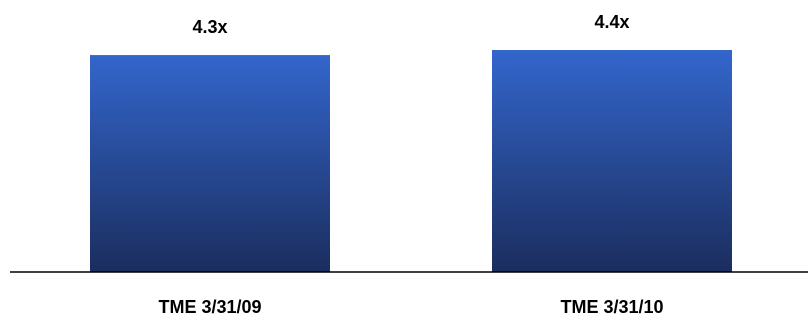 Image resolution: width=808 pixels, height=322 pixels. Describe the element at coordinates (611, 22) in the screenshot. I see `data-label-2: 4.4x` at that location.